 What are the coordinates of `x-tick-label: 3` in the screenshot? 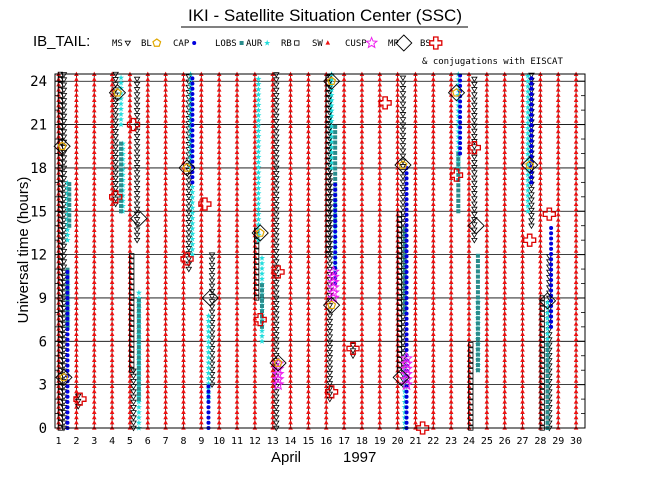 It's located at (94, 441).